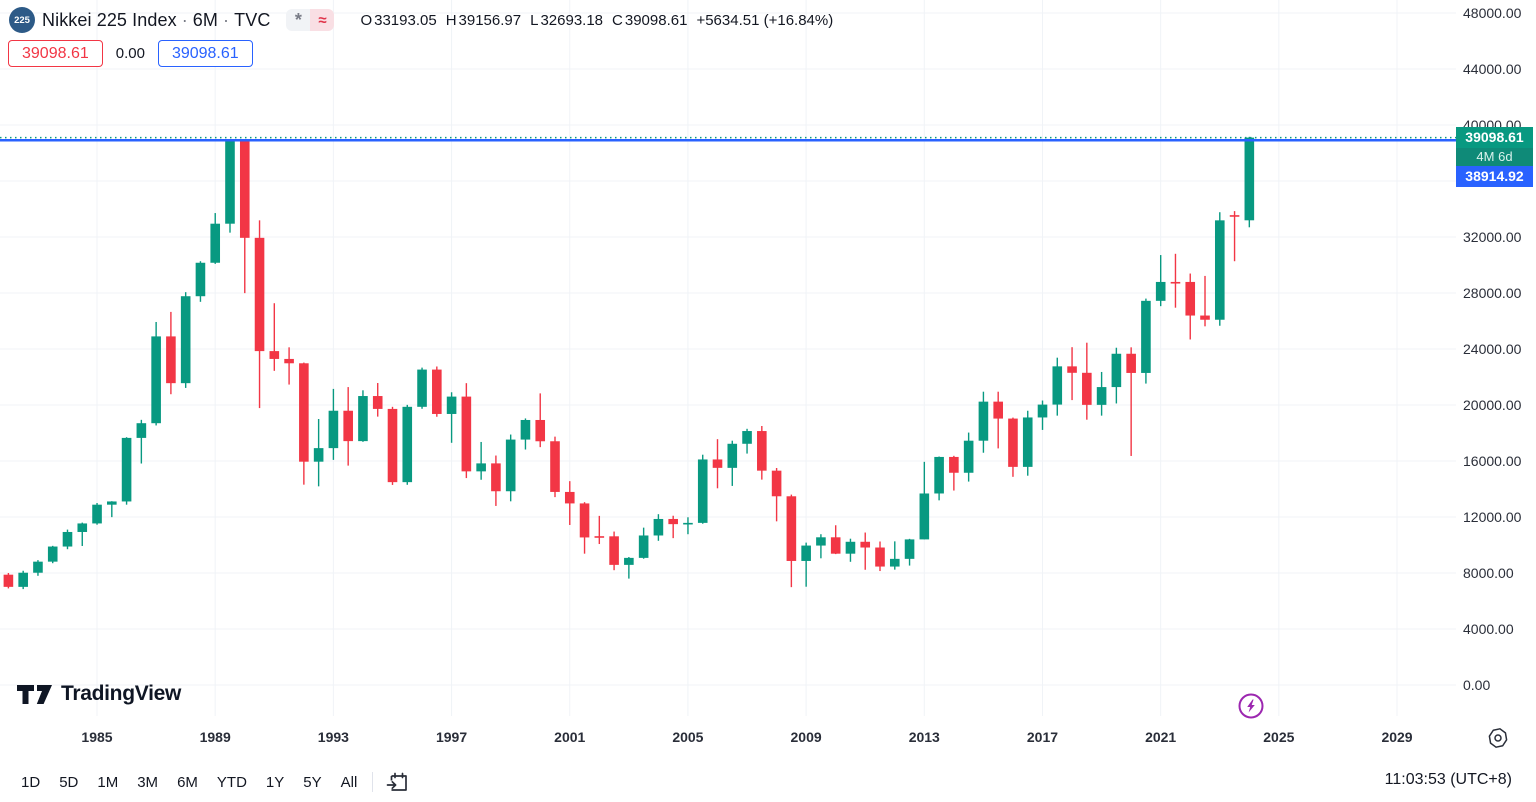 This screenshot has width=1536, height=802. I want to click on last-price-label: 39098.61, so click(1494, 138).